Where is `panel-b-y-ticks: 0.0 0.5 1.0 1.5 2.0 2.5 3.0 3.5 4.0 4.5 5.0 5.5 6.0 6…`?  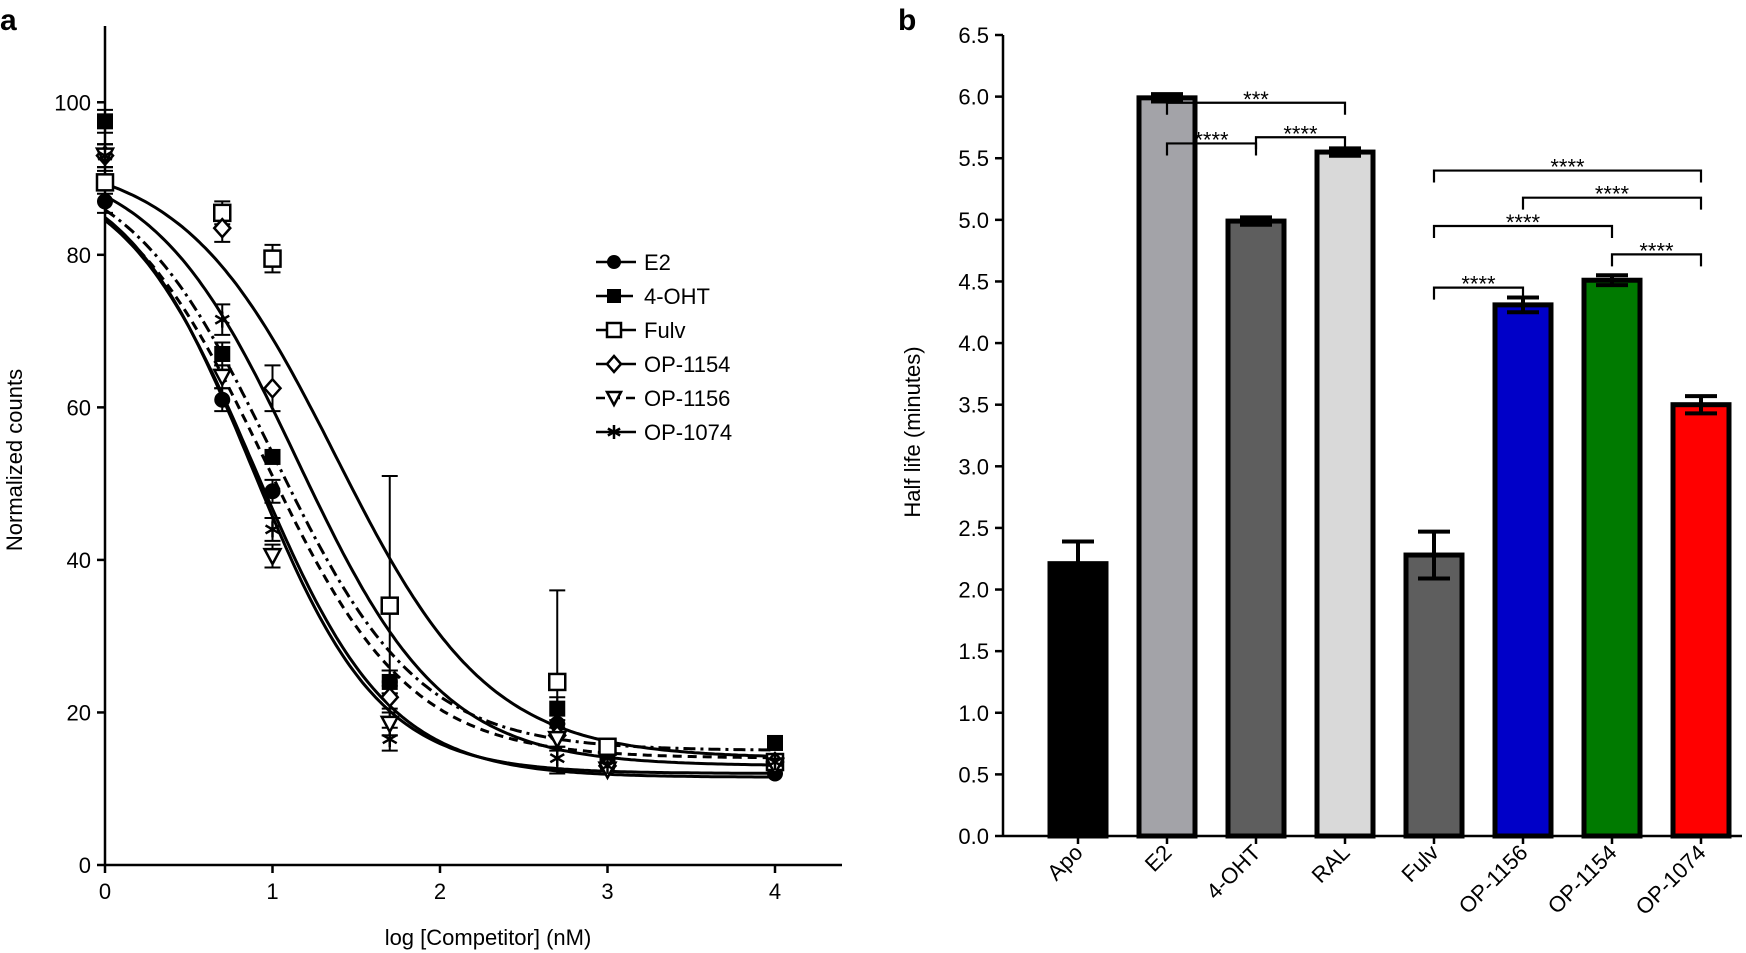 panel-b-y-ticks: 0.0 0.5 1.0 1.5 2.0 2.5 3.0 3.5 4.0 4.5 5.0 5.5 6.0 6… is located at coordinates (980, 436).